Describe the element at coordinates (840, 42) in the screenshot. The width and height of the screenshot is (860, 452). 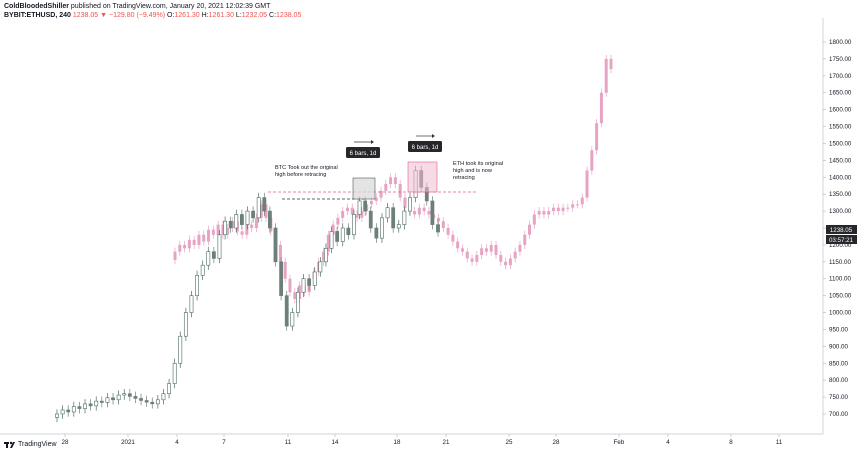
I see `y-tick-label: 1800.00` at that location.